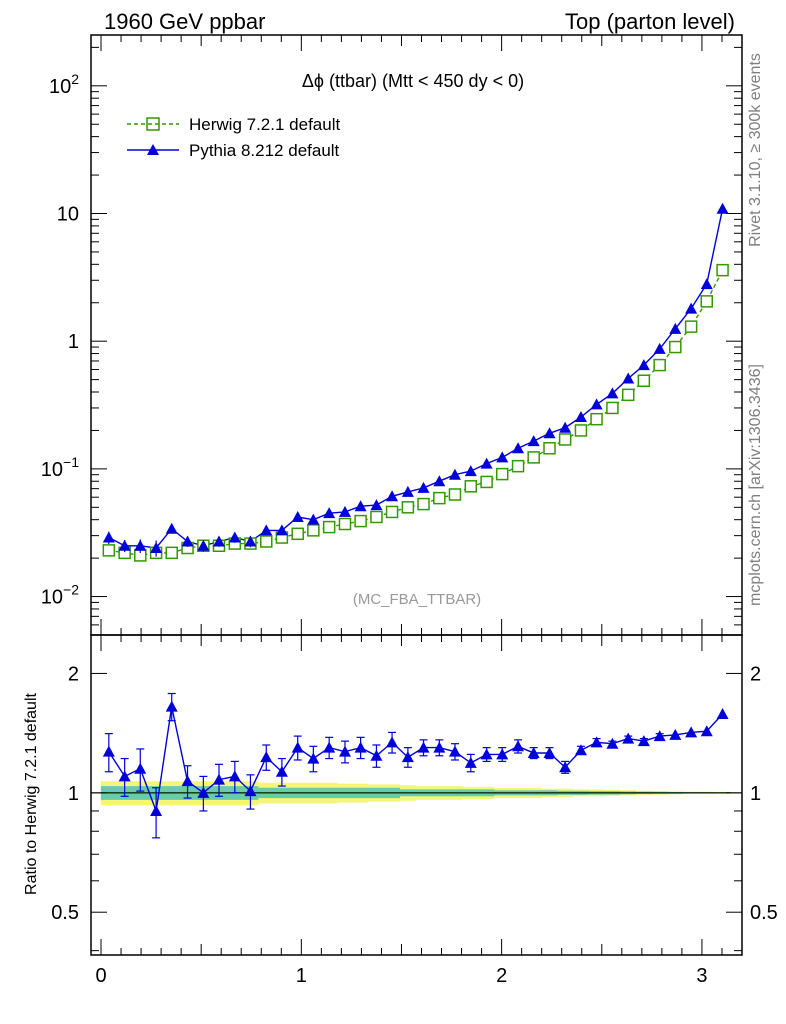  What do you see at coordinates (153, 149) in the screenshot?
I see `legend-pythia-marker` at bounding box center [153, 149].